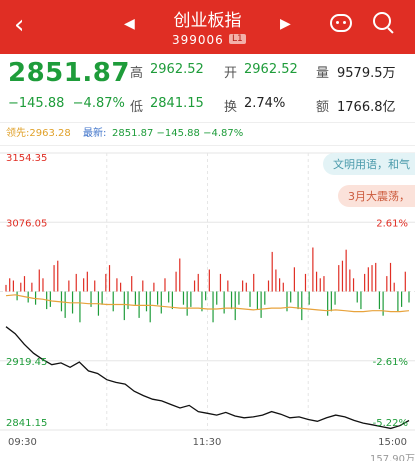 This screenshot has width=415, height=461. I want to click on leader-value: 领先:2963.28, so click(38, 133).